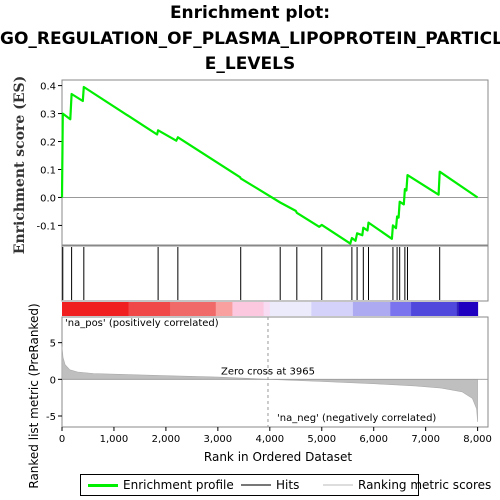  I want to click on chart-title-line-1: Enrichment plot:, so click(250, 13).